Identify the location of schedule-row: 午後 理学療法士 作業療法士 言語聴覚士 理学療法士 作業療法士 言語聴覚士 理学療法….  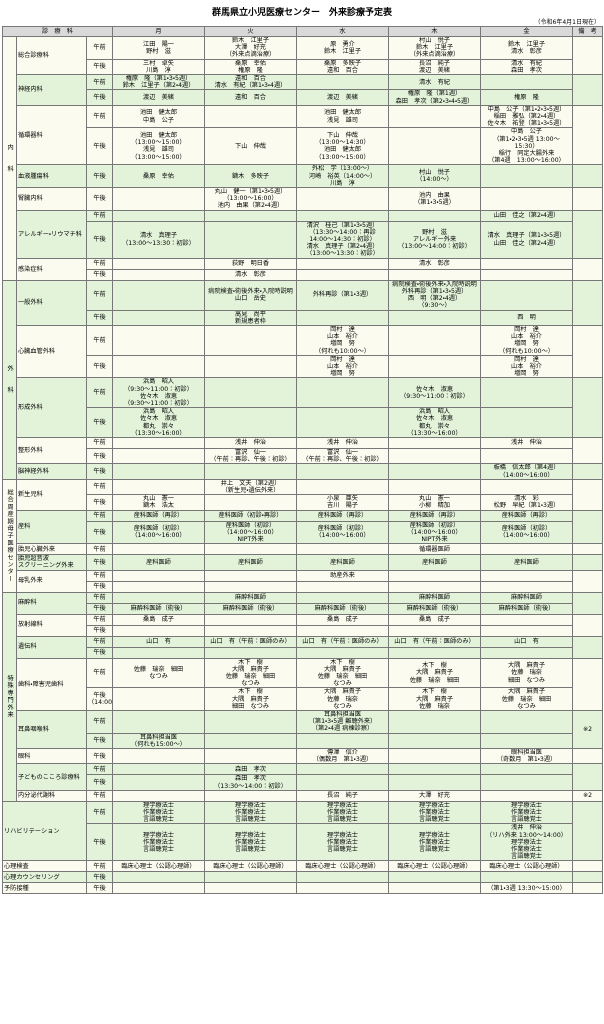
(303, 842).